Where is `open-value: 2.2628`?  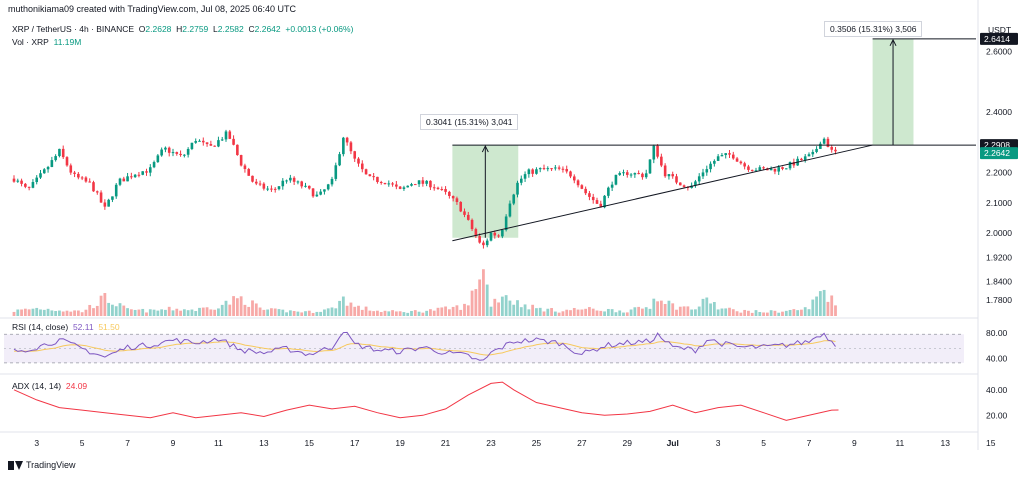
open-value: 2.2628 is located at coordinates (158, 29).